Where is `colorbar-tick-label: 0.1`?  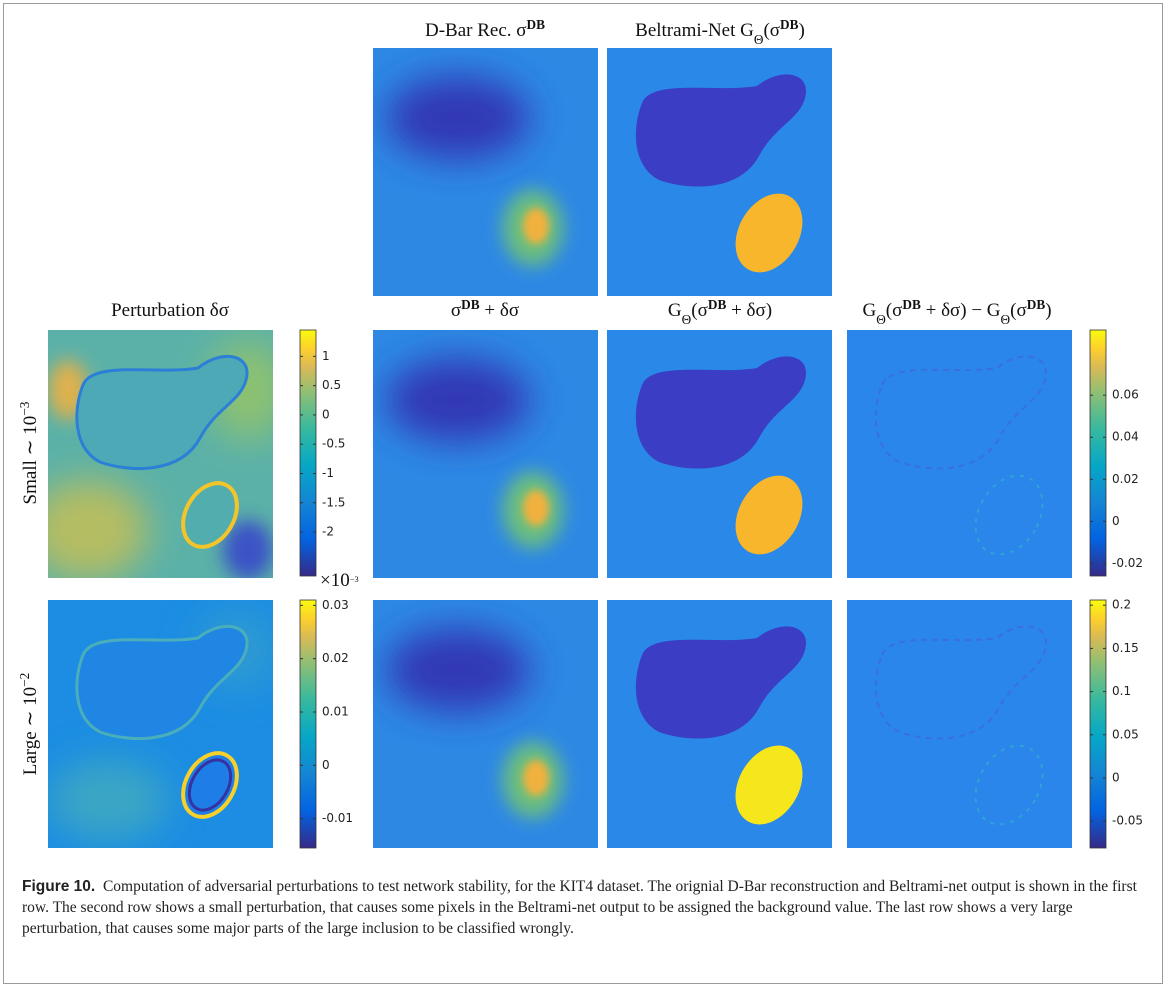
colorbar-tick-label: 0.1 is located at coordinates (1121, 691).